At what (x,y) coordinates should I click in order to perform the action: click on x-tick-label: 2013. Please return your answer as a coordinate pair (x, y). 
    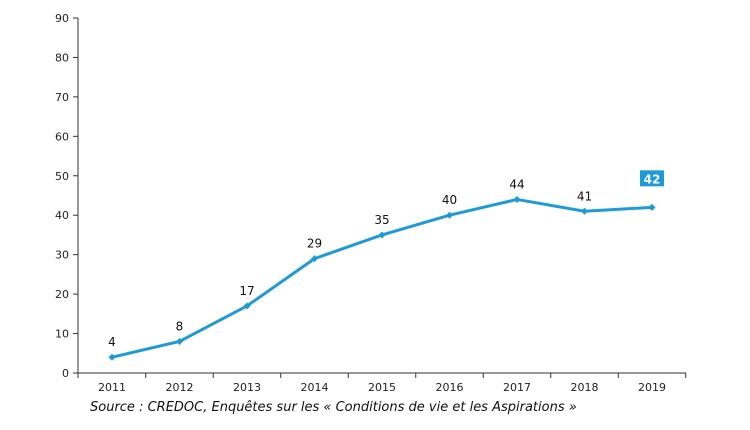
    Looking at the image, I should click on (247, 387).